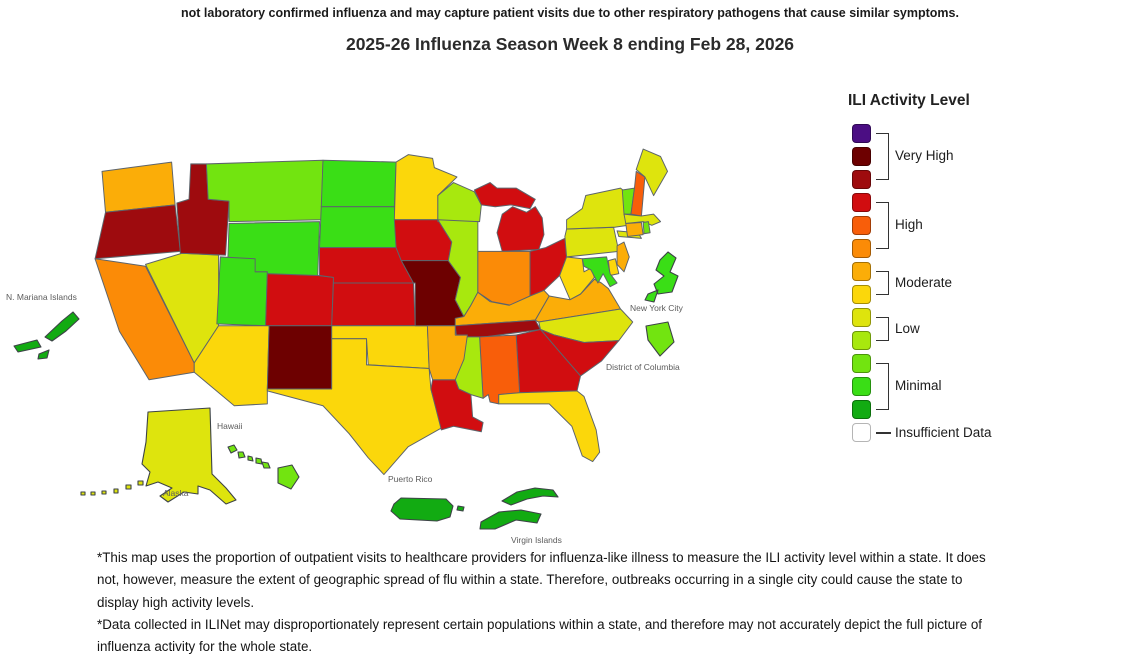 This screenshot has width=1140, height=658. What do you see at coordinates (646, 228) in the screenshot?
I see `state-RI` at bounding box center [646, 228].